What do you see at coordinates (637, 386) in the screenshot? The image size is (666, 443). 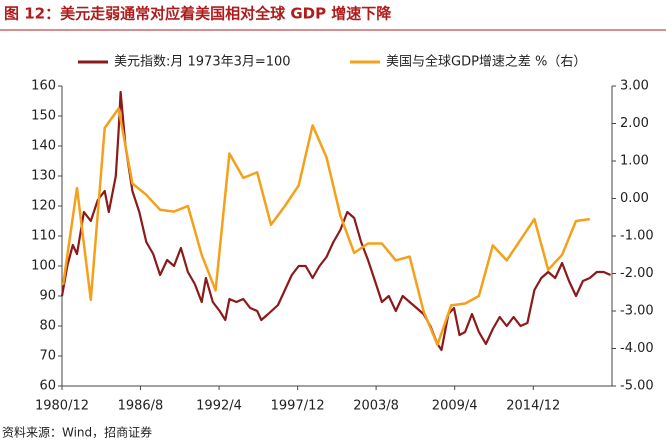 I see `y2-tick-label: -5.00` at bounding box center [637, 386].